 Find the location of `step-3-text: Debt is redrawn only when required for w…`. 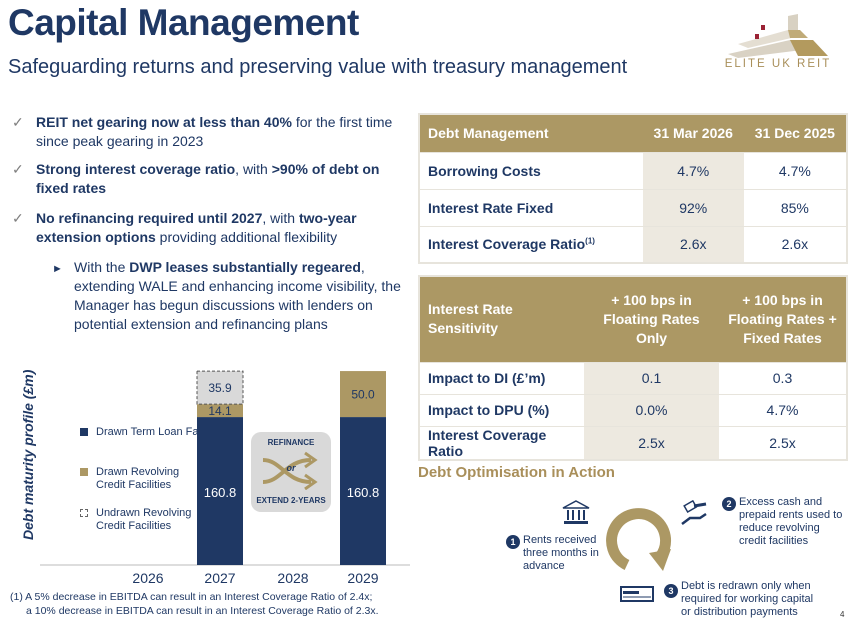

step-3-text: Debt is redrawn only when required for w… is located at coordinates (747, 599).